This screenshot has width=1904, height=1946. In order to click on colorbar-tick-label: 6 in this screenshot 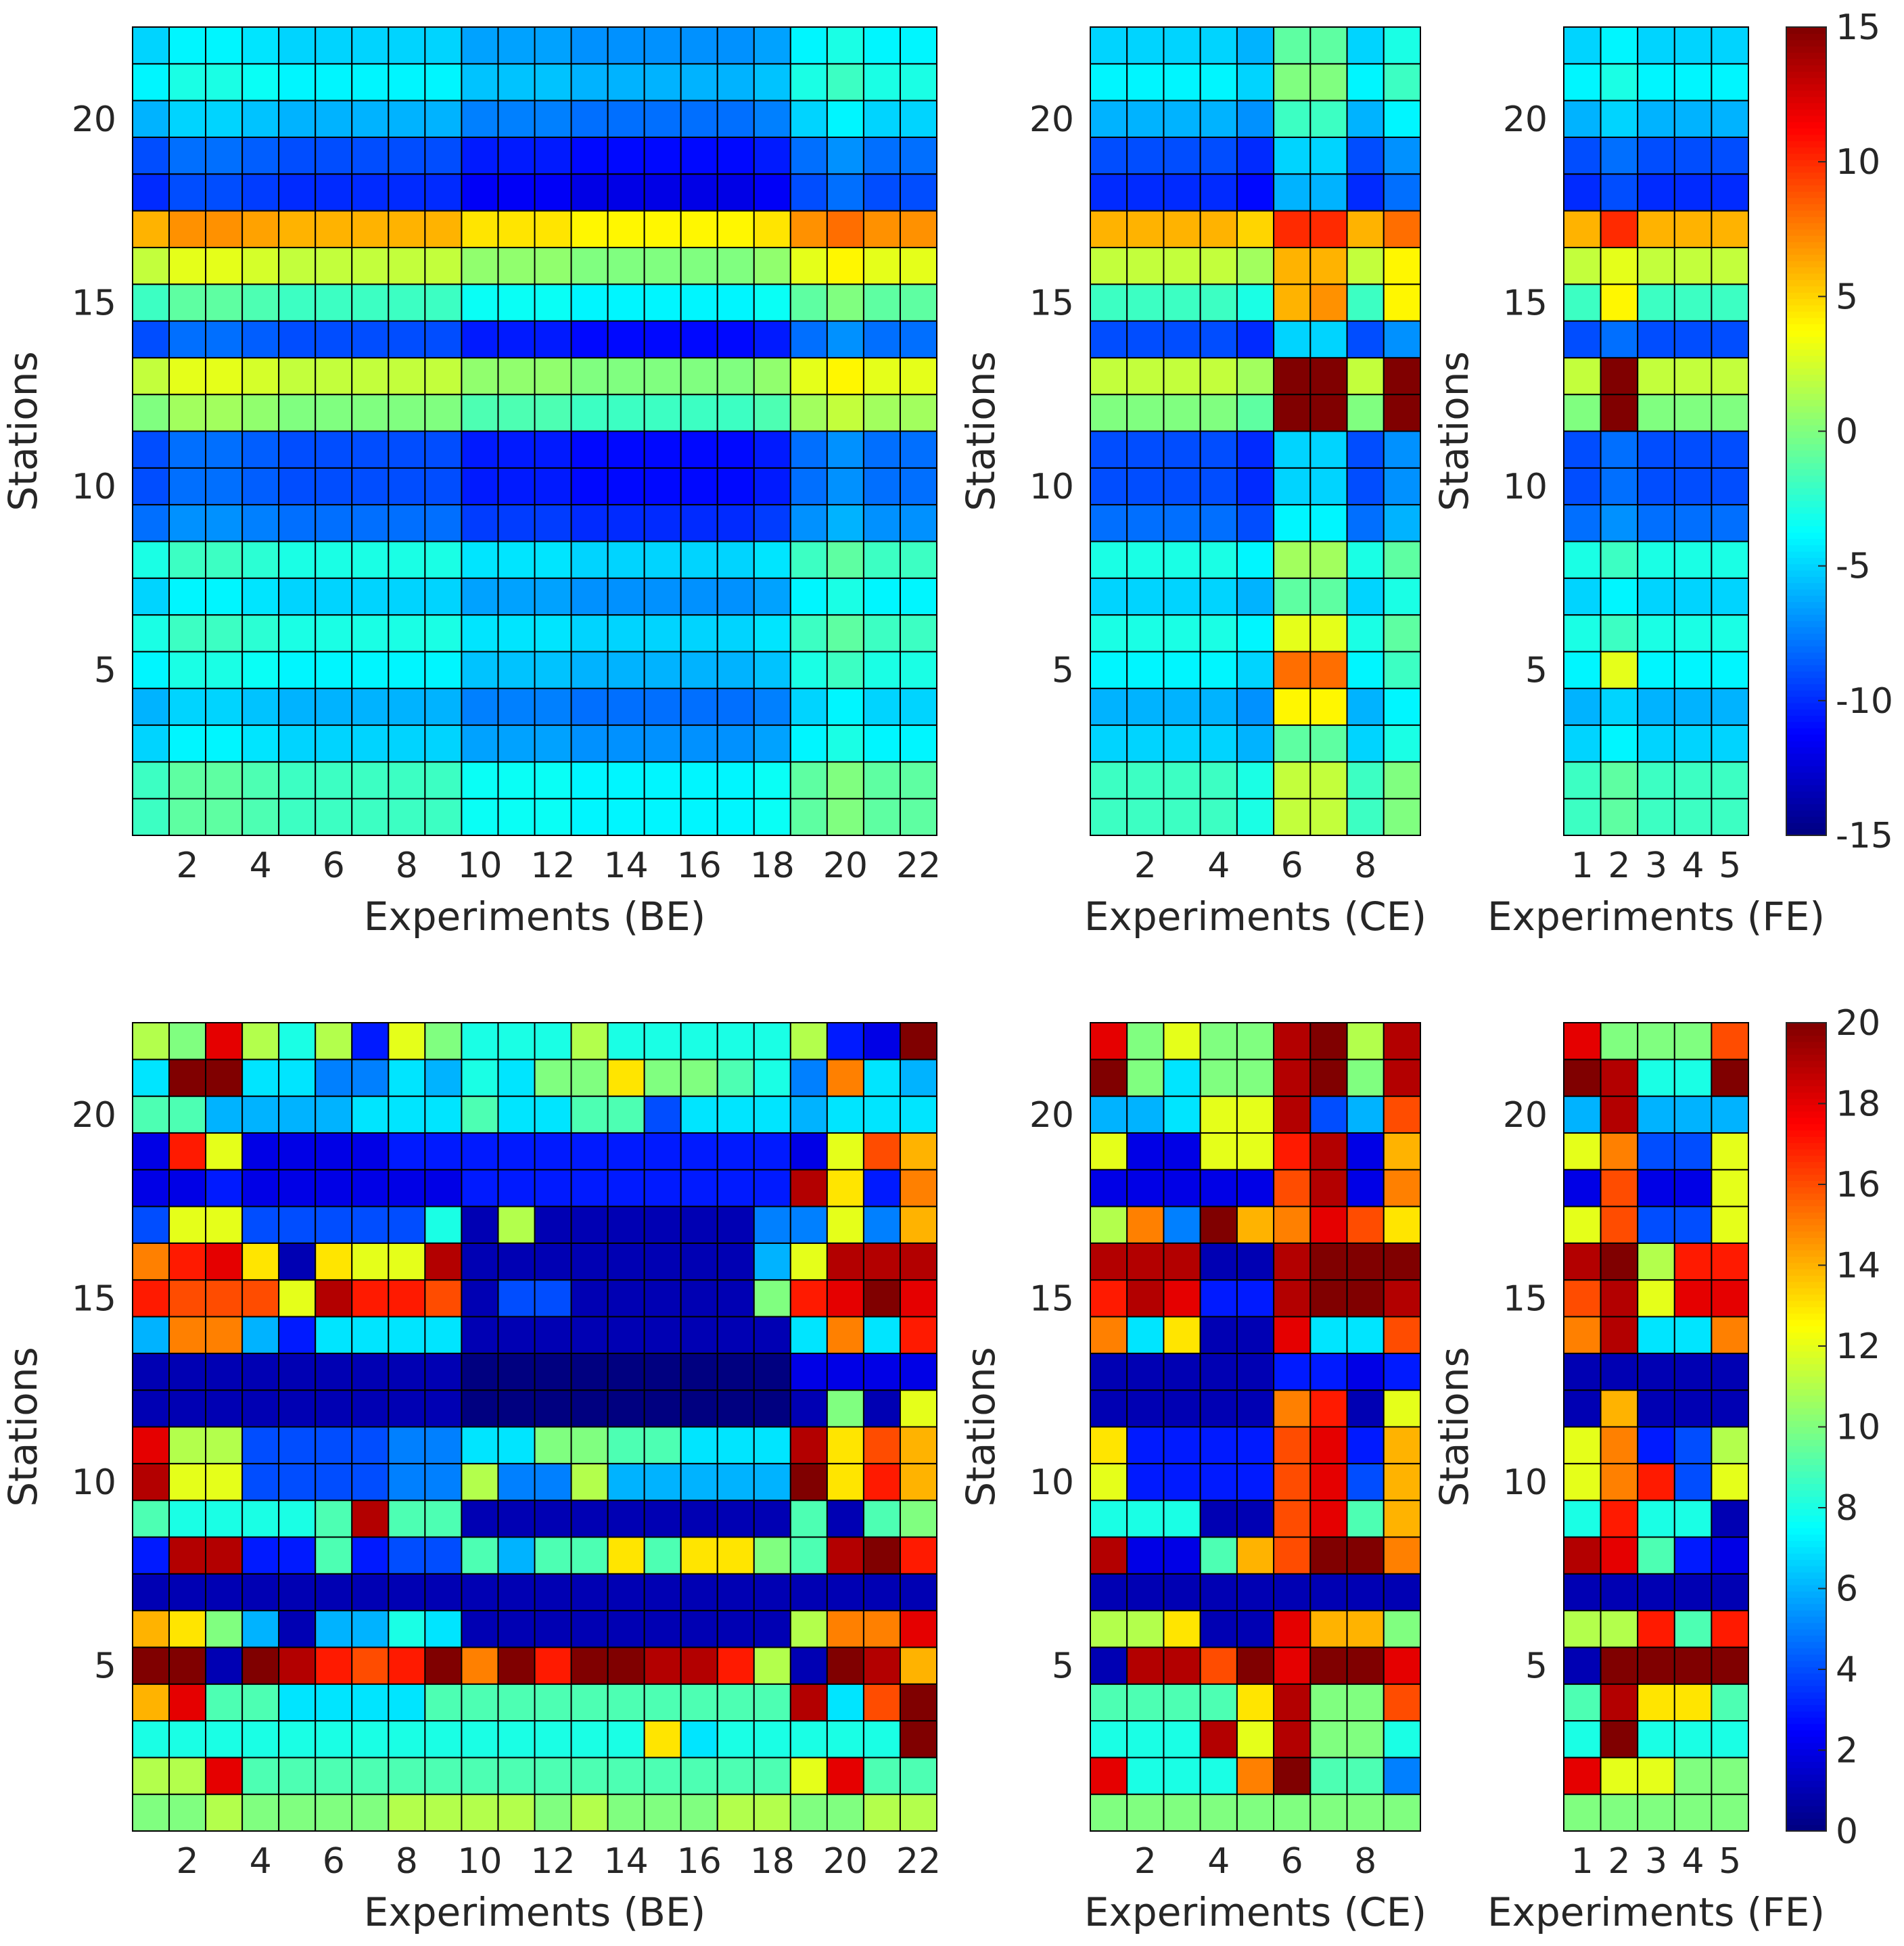, I will do `click(1847, 1589)`.